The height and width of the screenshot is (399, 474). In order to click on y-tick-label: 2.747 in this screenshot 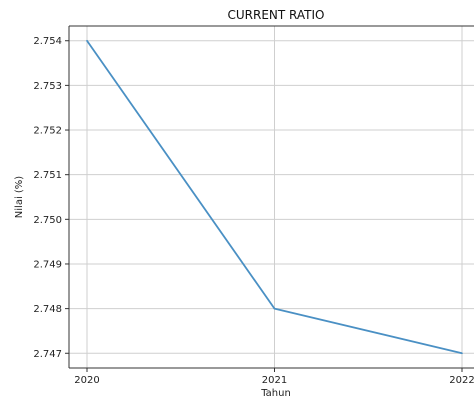, I will do `click(47, 354)`.